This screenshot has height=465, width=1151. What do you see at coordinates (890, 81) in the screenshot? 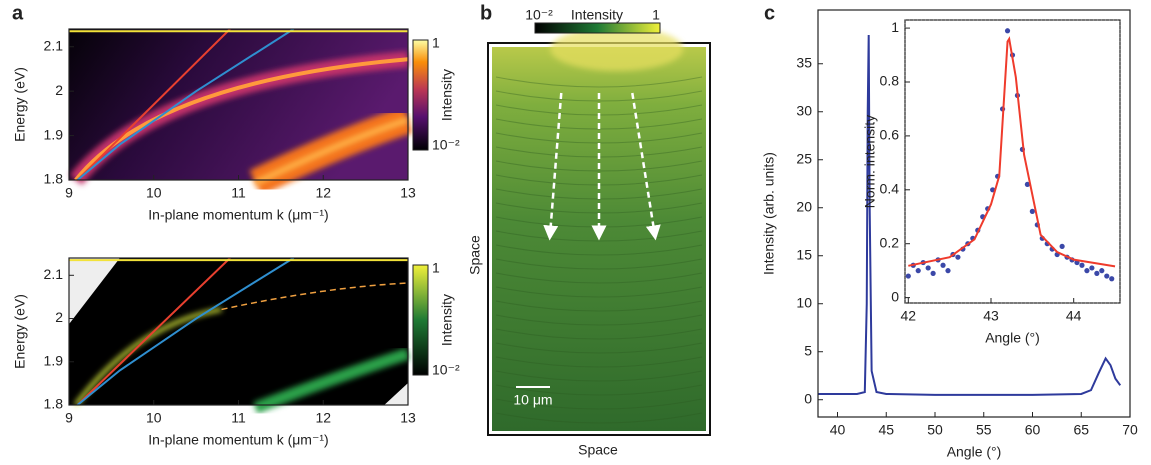
I see `y-tick-label: 0.8` at bounding box center [890, 81].